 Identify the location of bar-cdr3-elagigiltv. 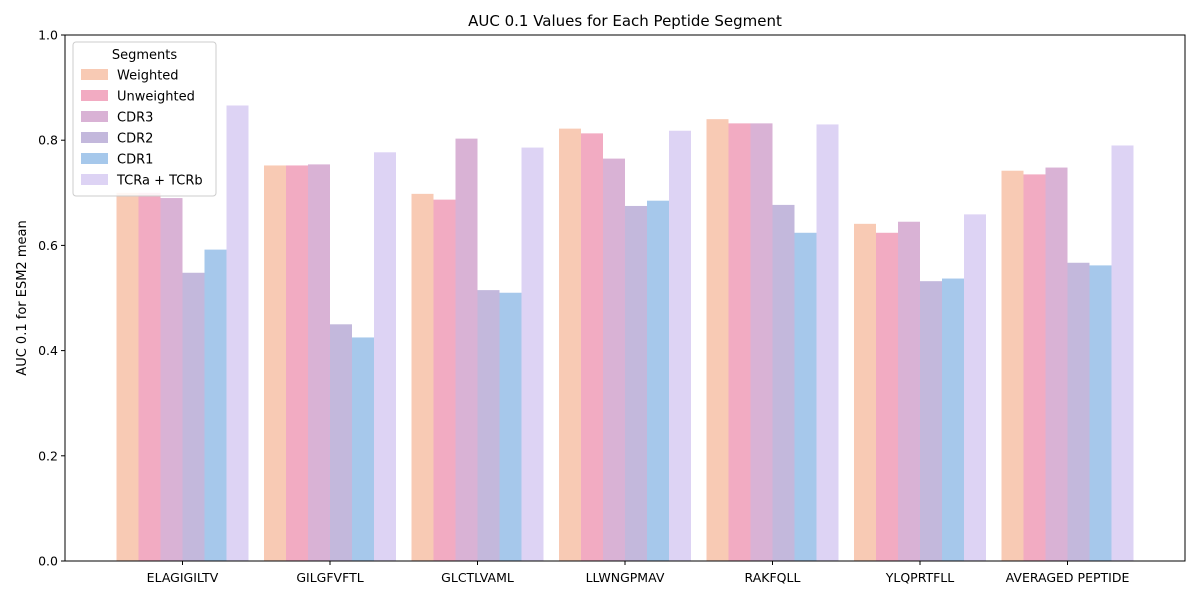
(171, 379).